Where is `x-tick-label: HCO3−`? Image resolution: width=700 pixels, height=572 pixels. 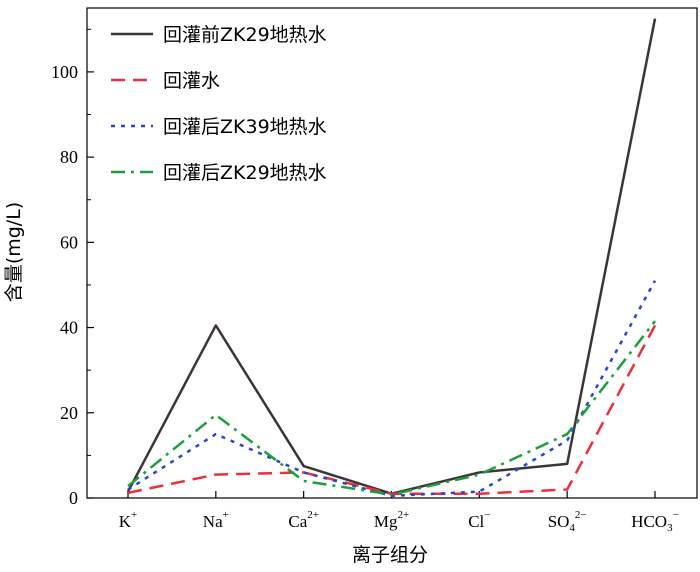
x-tick-label: HCO3− is located at coordinates (655, 521).